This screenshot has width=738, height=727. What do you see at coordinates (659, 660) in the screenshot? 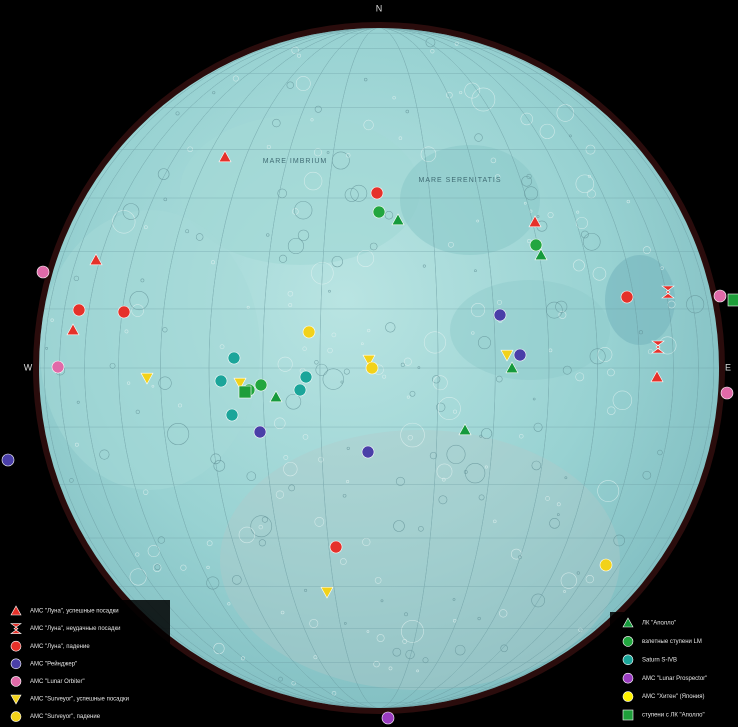
I see `legend-label: Saturn S-IVB` at bounding box center [659, 660].